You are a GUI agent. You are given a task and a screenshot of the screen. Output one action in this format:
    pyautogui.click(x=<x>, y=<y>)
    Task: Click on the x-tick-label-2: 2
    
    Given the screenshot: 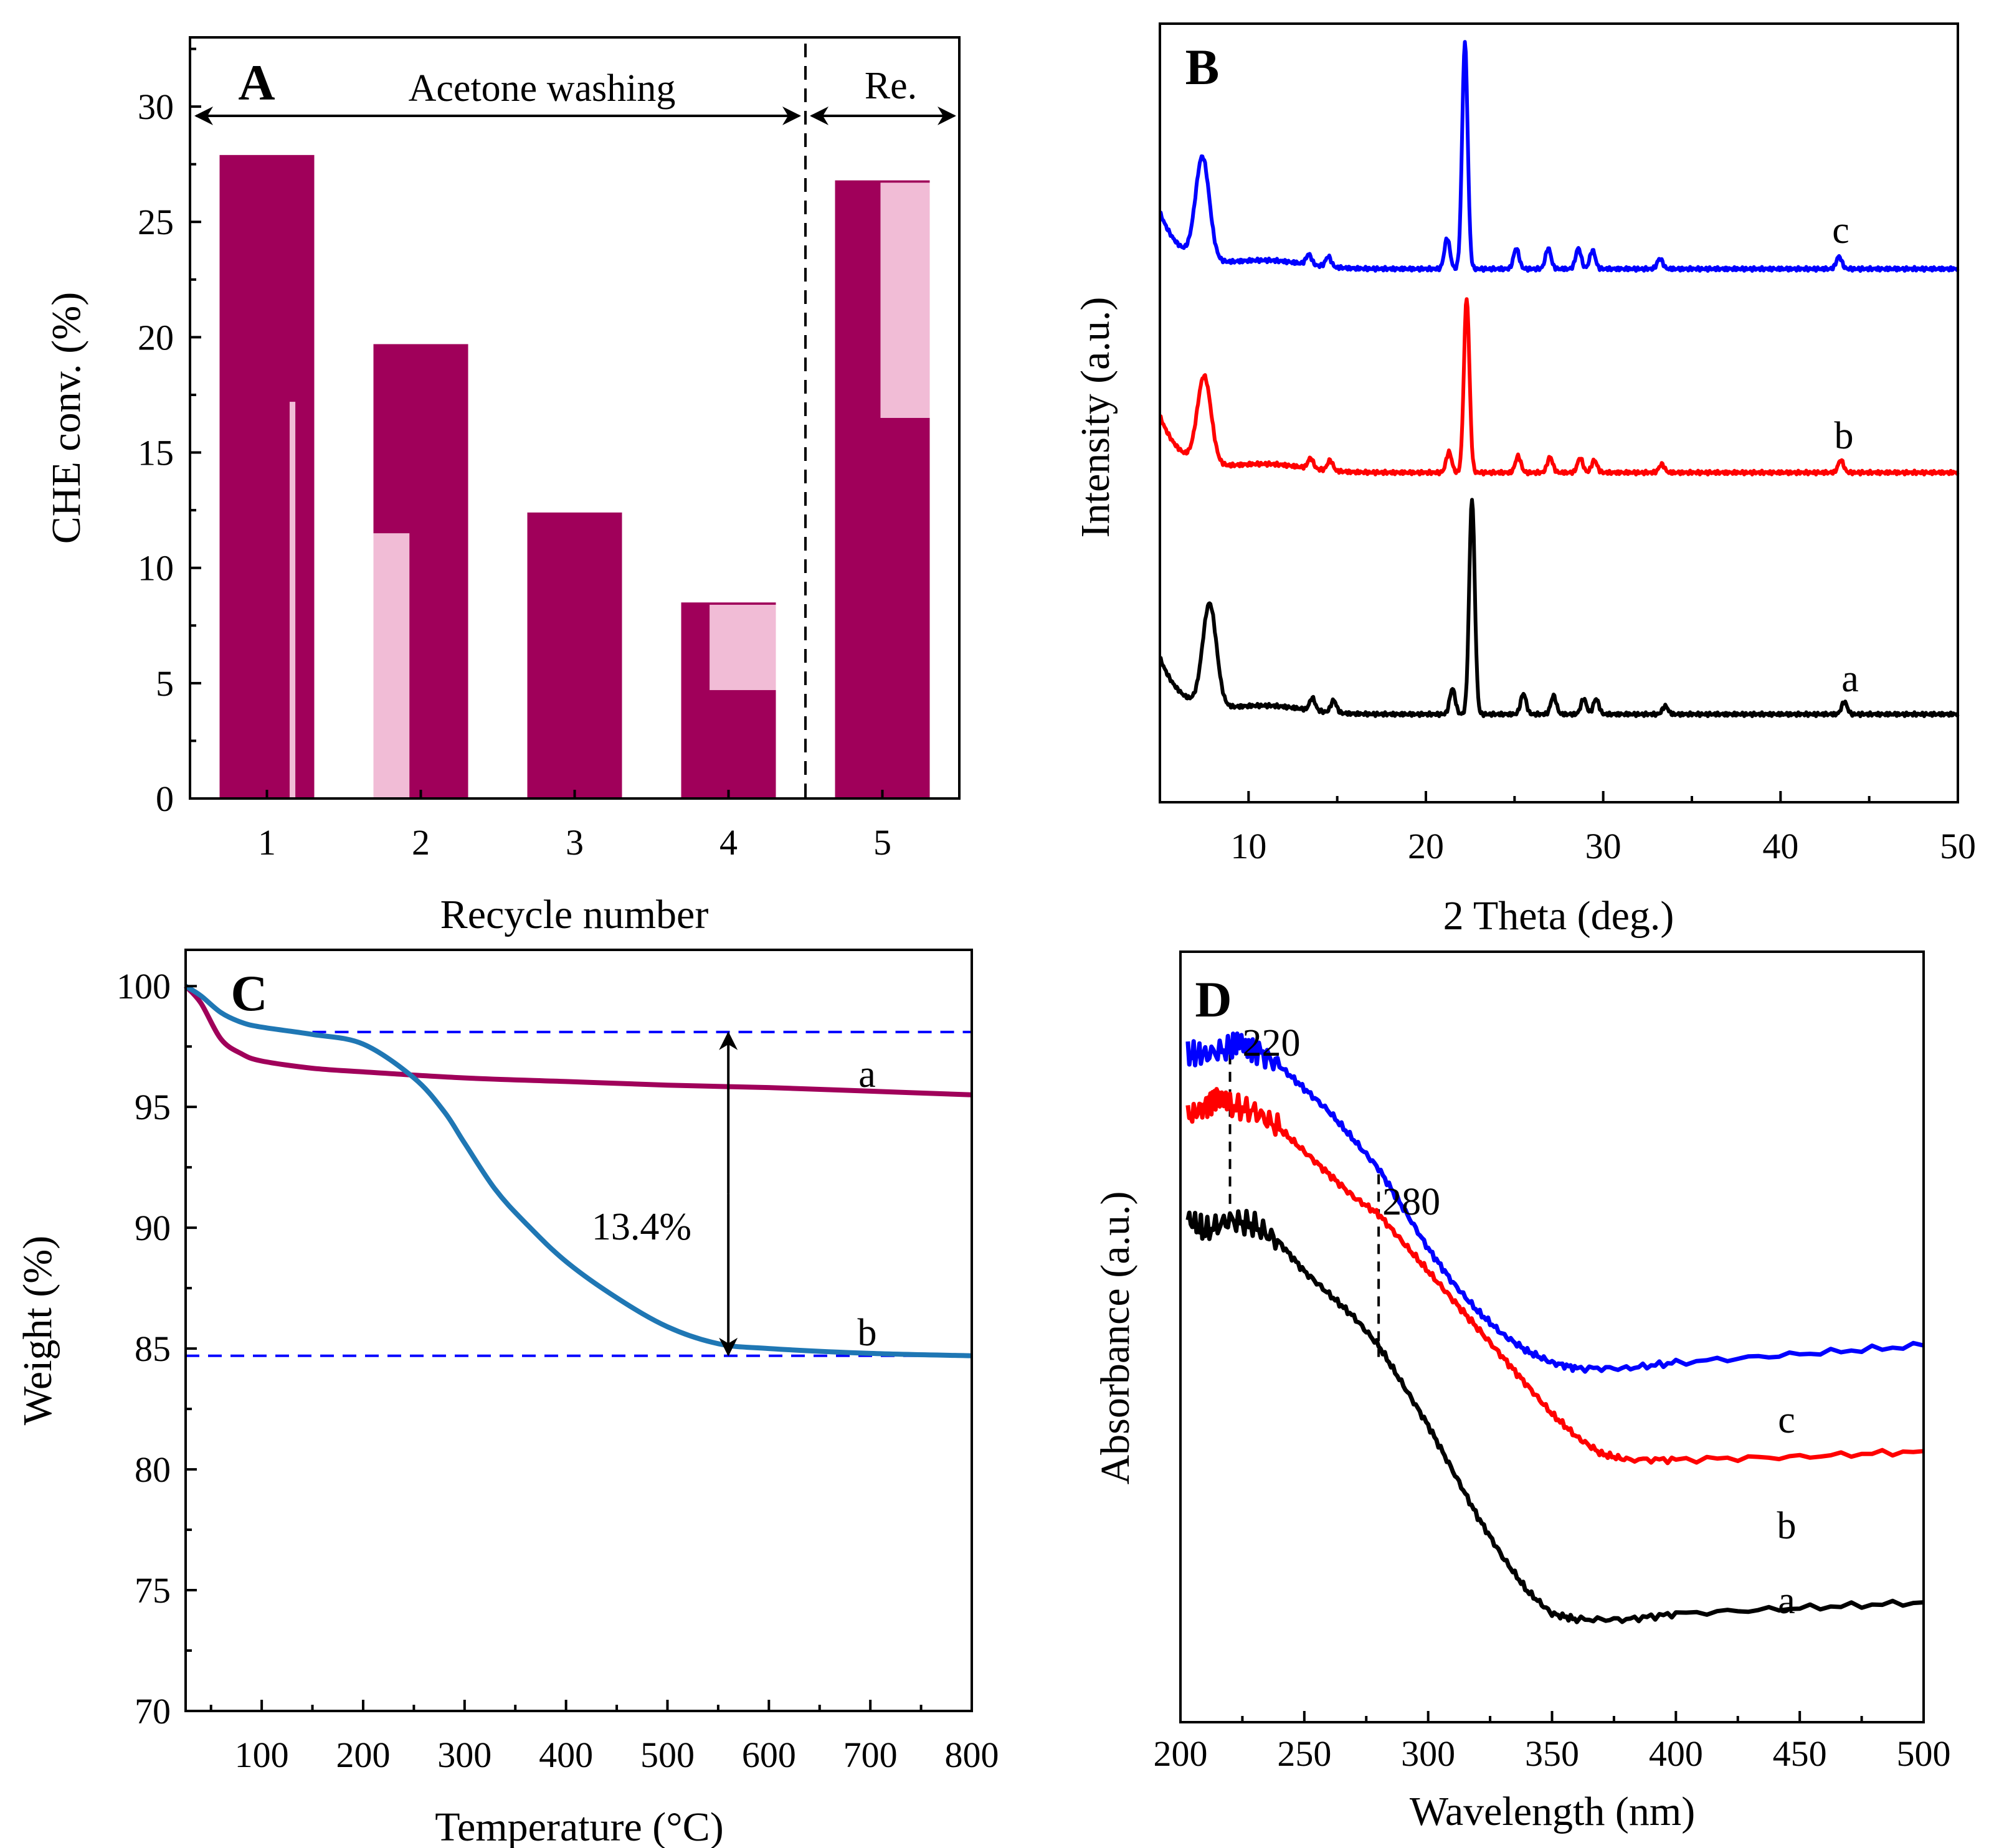 What is the action you would take?
    pyautogui.click(x=421, y=842)
    